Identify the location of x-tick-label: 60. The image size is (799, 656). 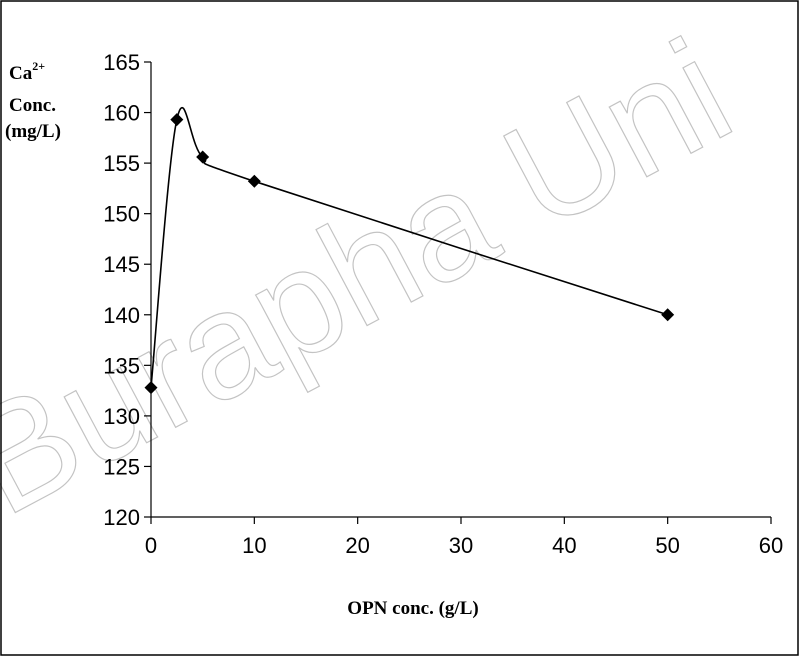
(771, 545).